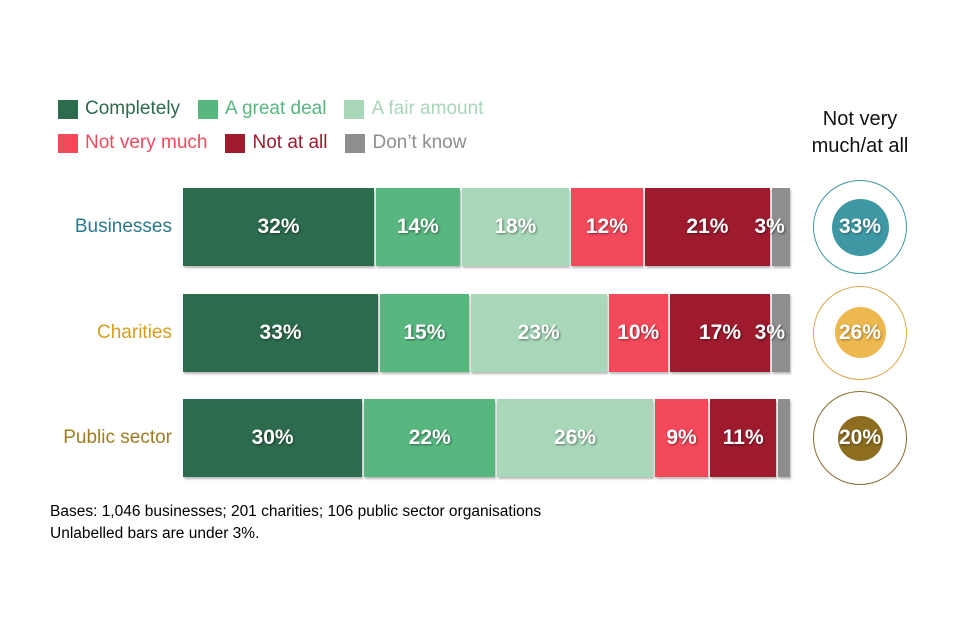 The height and width of the screenshot is (640, 960). I want to click on bar-segment-label: 11%, so click(743, 437).